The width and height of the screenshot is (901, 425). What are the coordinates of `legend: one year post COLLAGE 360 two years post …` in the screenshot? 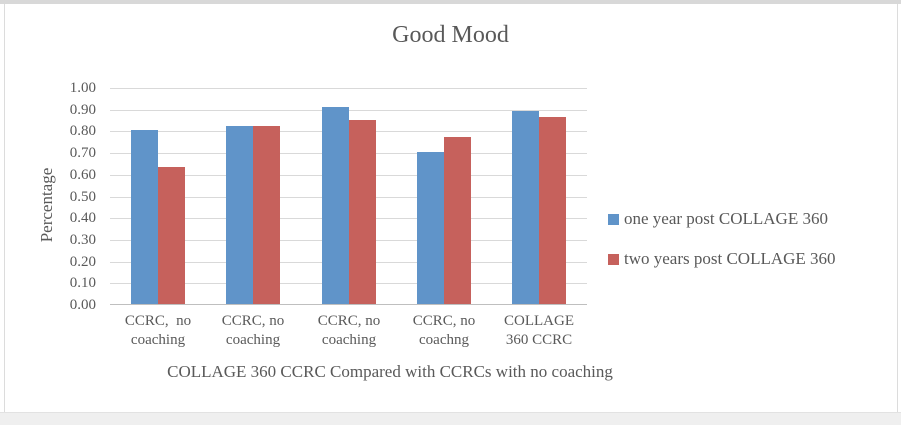 It's located at (722, 249).